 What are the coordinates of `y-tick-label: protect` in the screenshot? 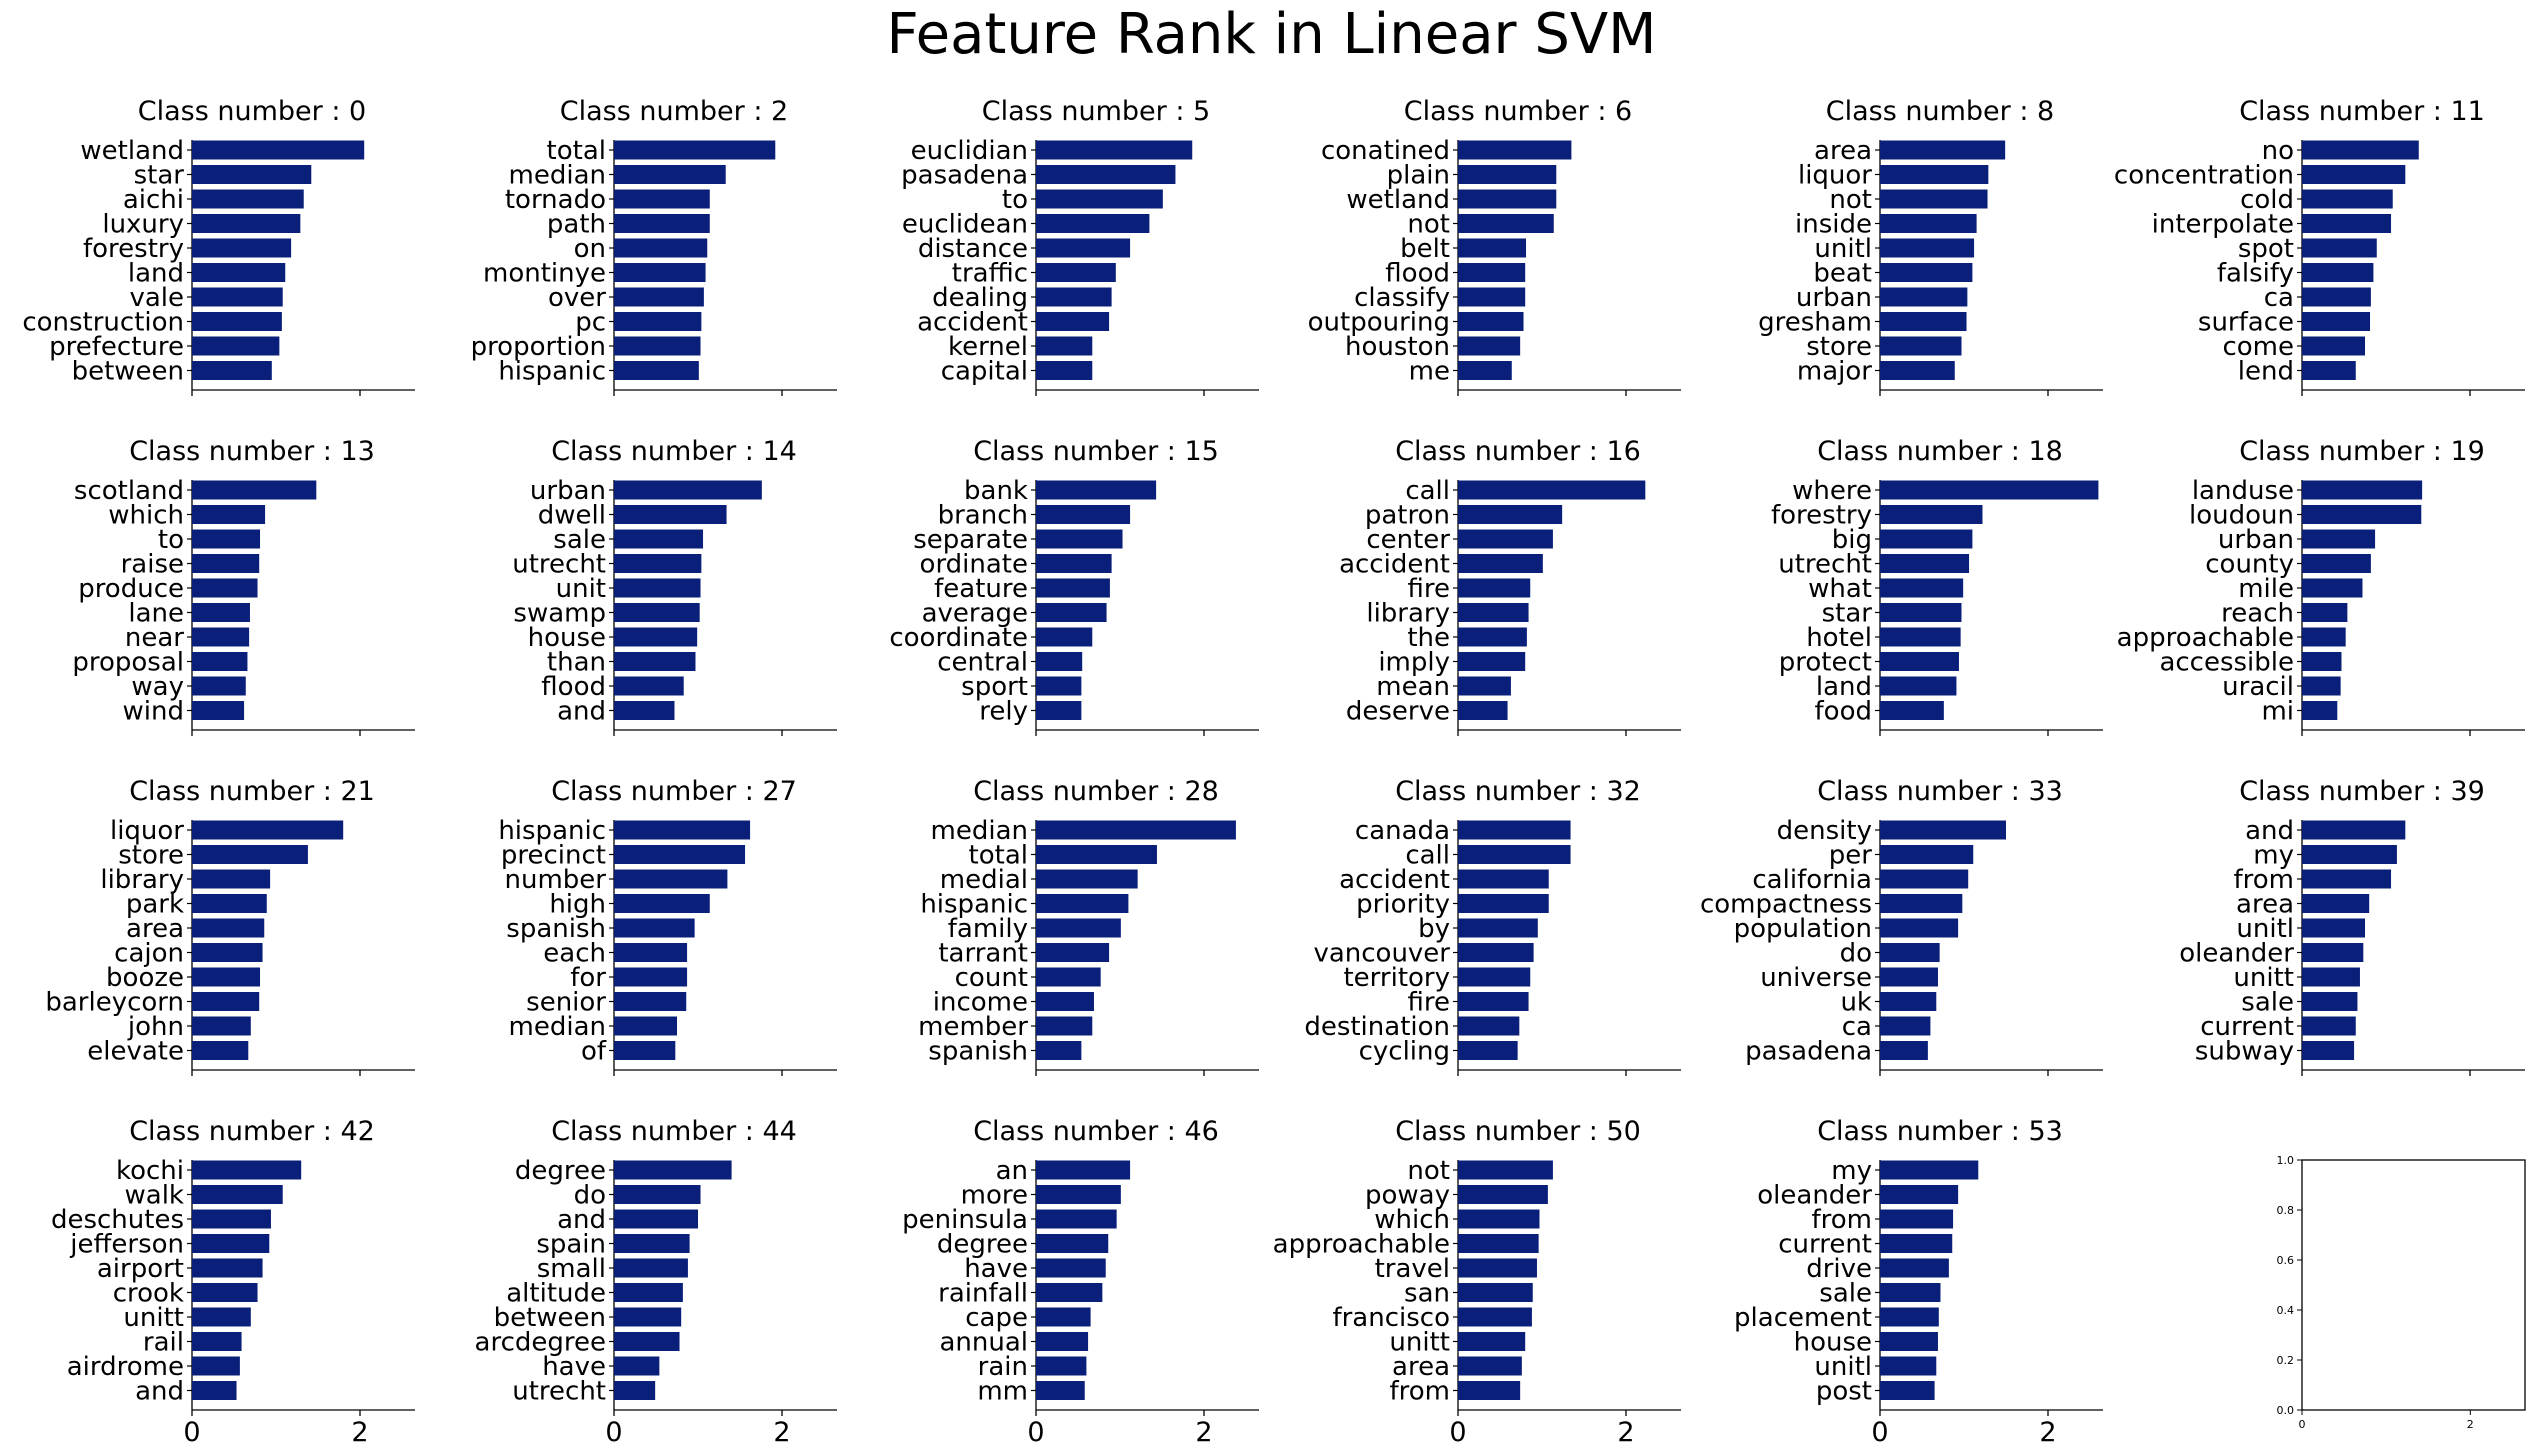 It's located at (1825, 663).